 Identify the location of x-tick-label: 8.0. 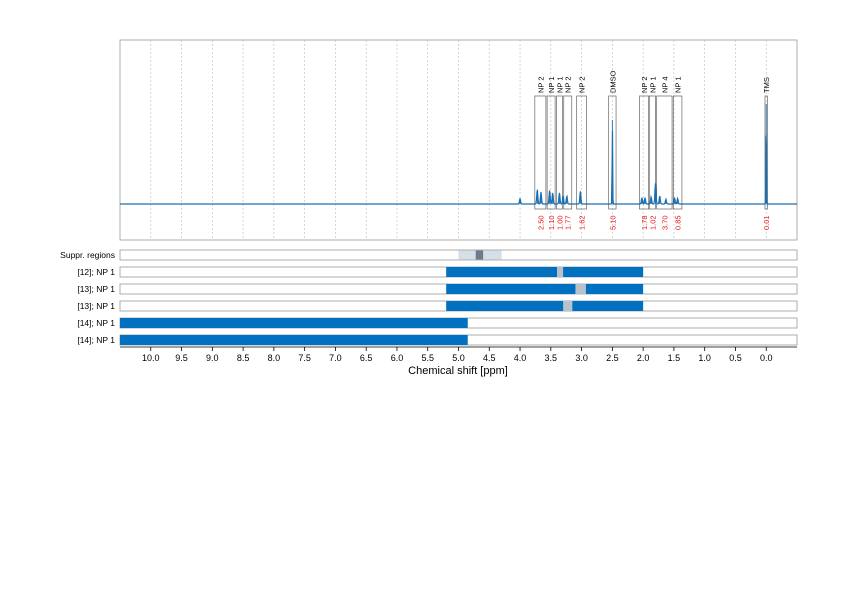
(274, 358).